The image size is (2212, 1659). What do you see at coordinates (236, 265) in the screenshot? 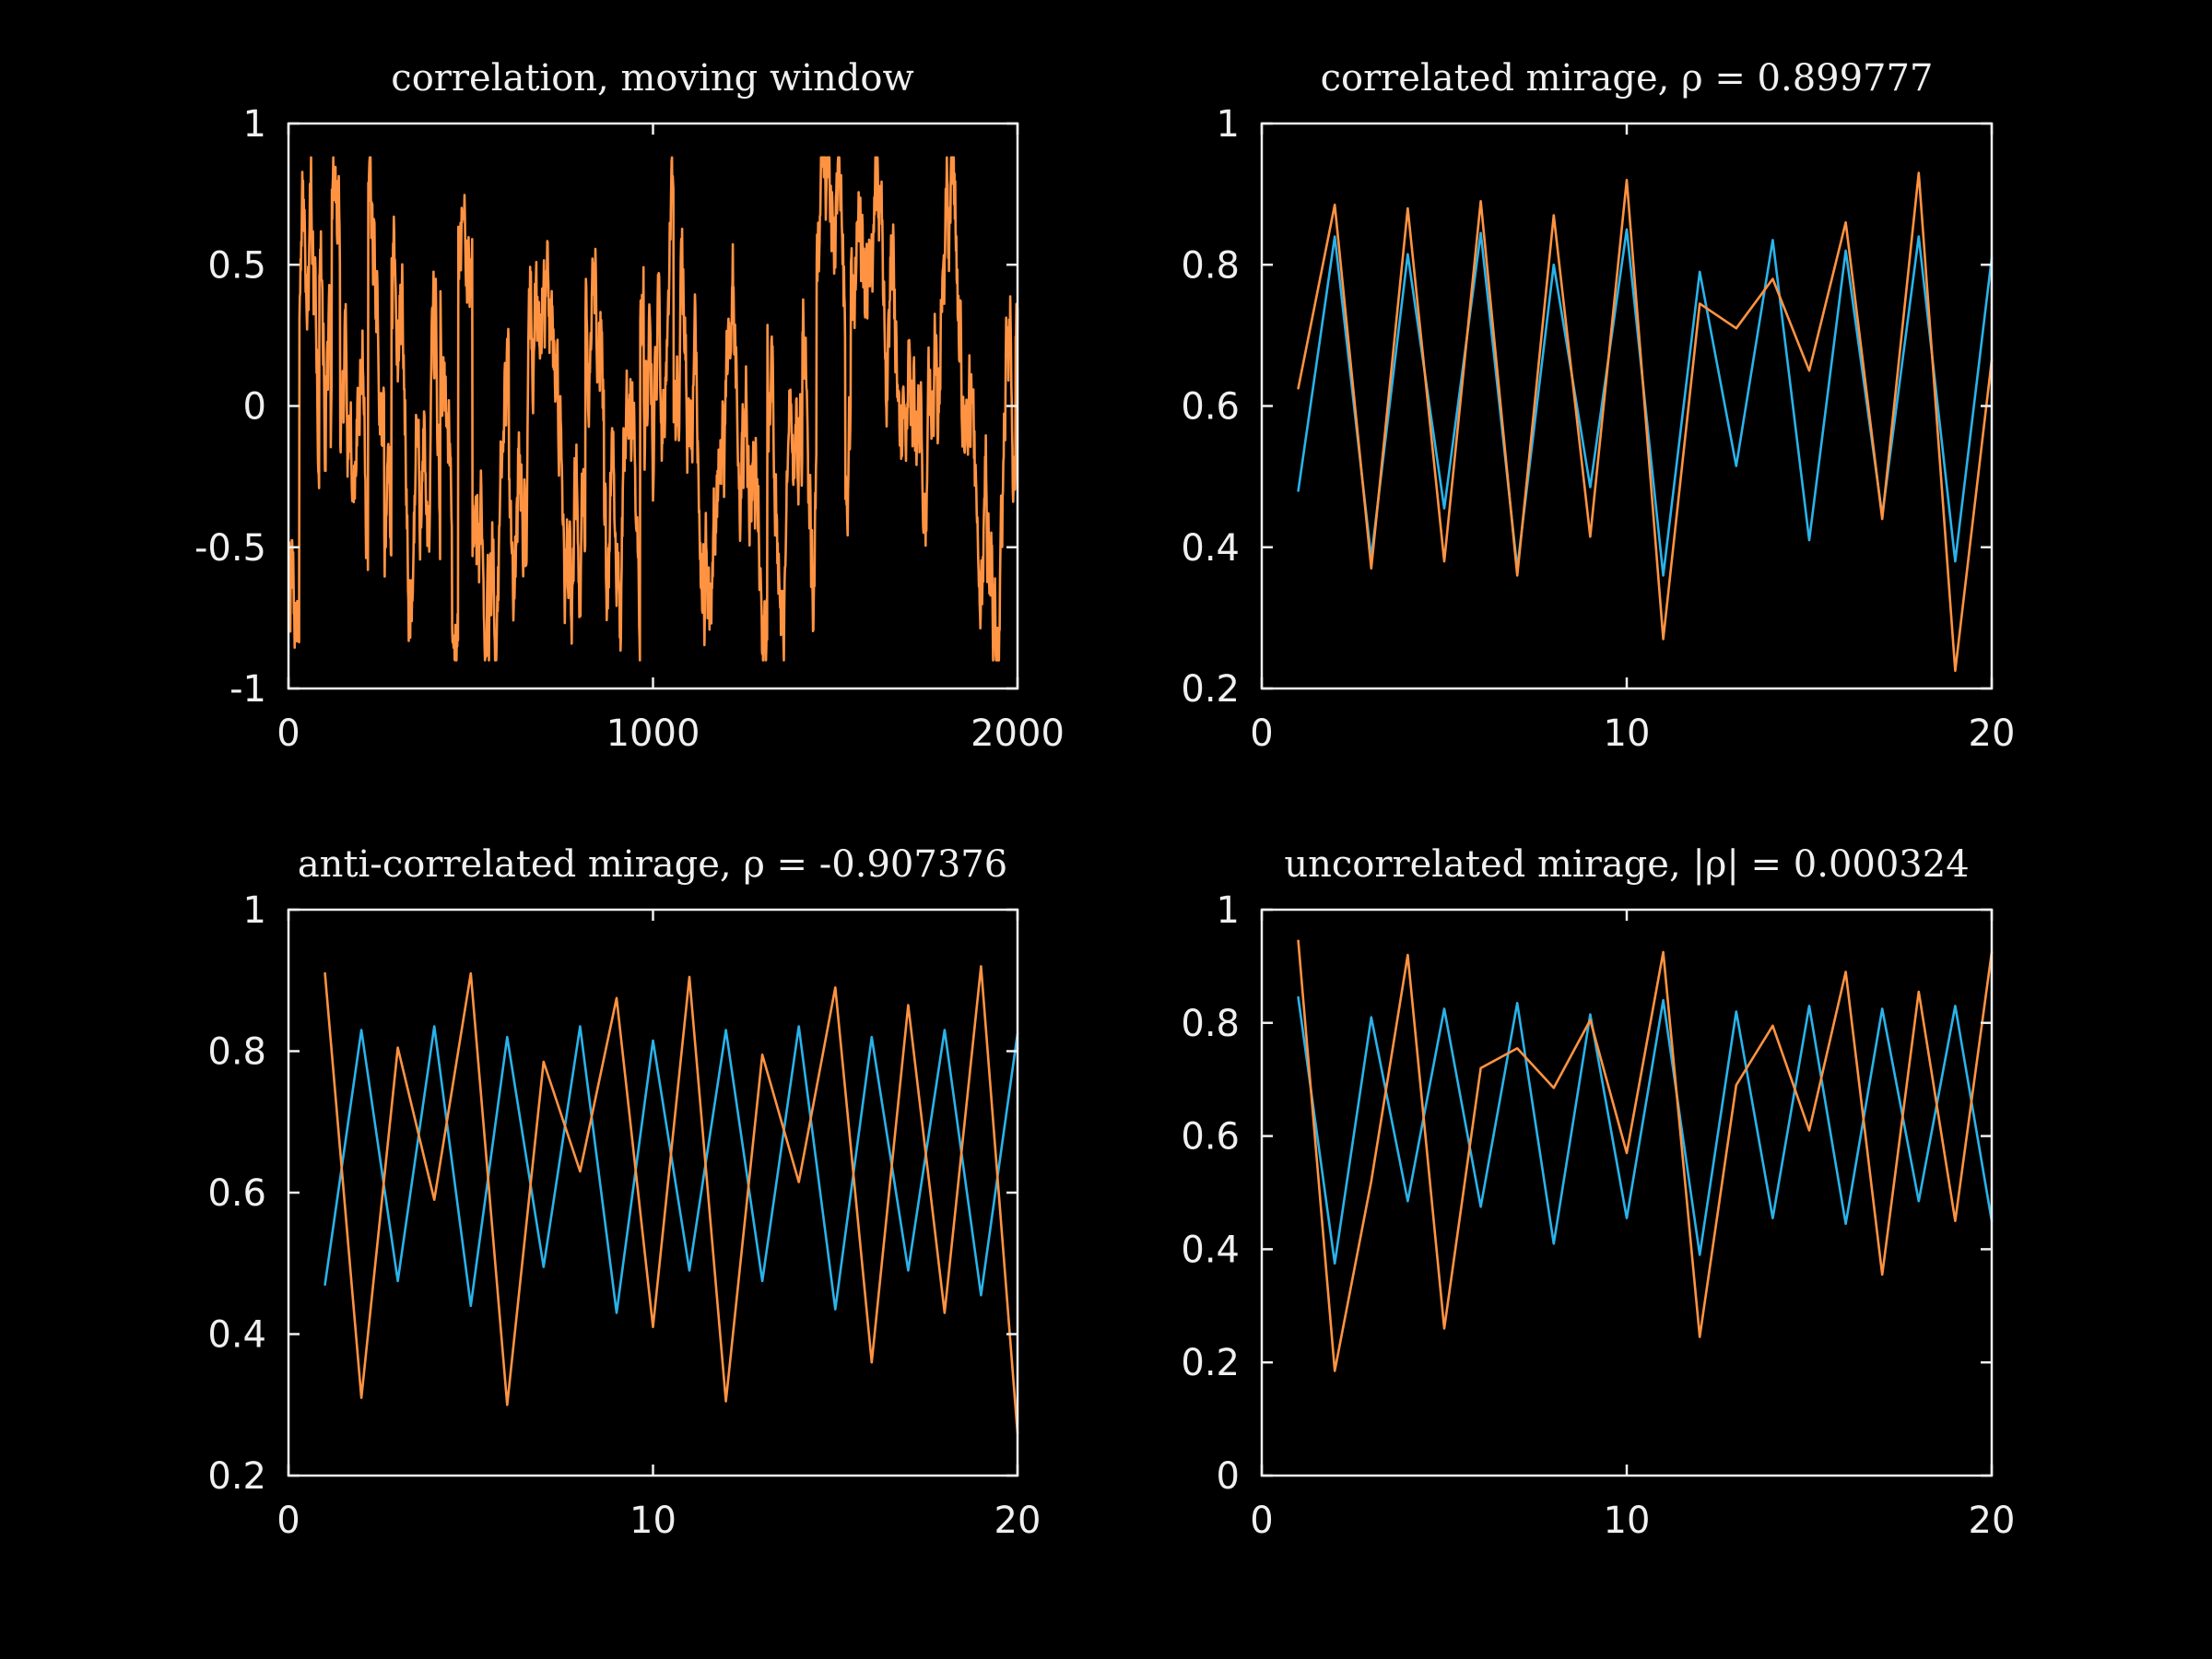
I see `y-tick-label: 0.5` at bounding box center [236, 265].